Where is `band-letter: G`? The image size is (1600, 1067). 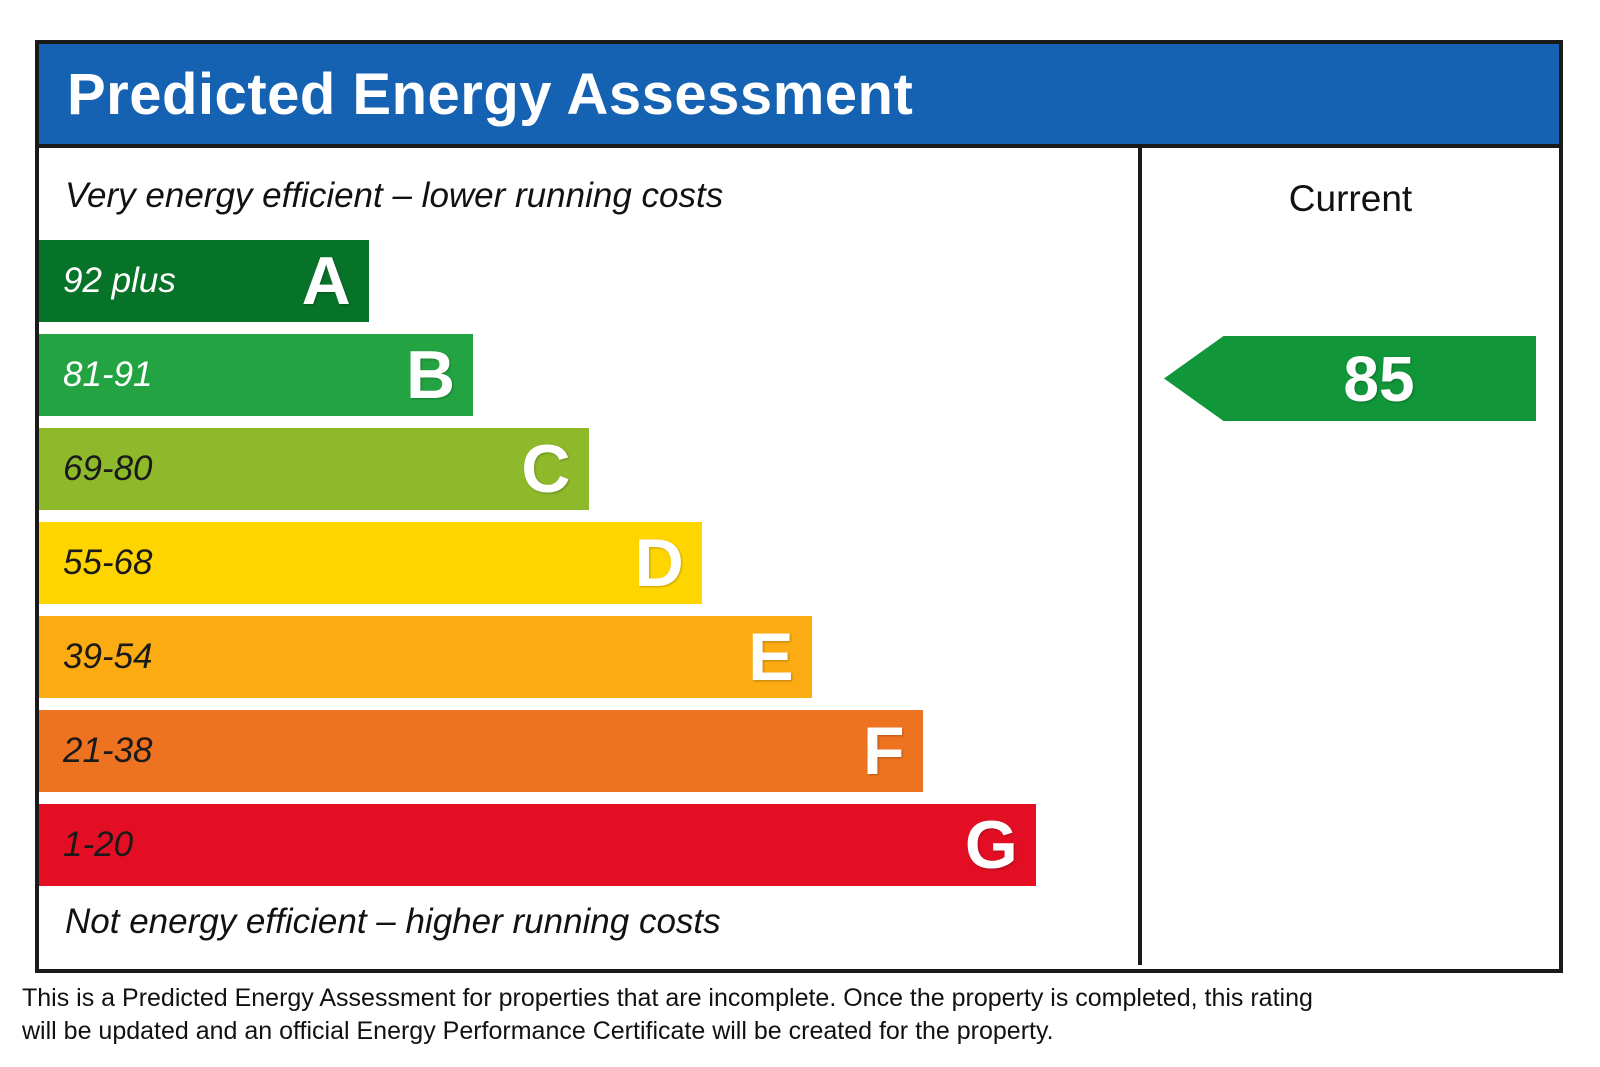
band-letter: G is located at coordinates (991, 845).